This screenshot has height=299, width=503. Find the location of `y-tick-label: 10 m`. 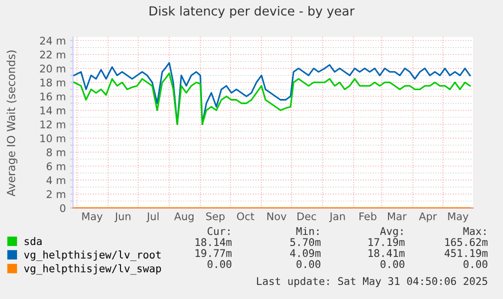

y-tick-label: 10 m is located at coordinates (53, 138).